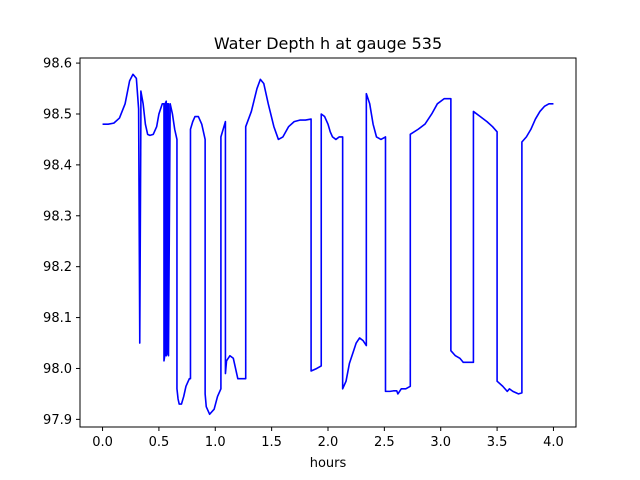  I want to click on x-axis-ticks: 0.0 0.5 1.0 1.5 2.0 2.5 3.0 3.5 4.0, so click(328, 438).